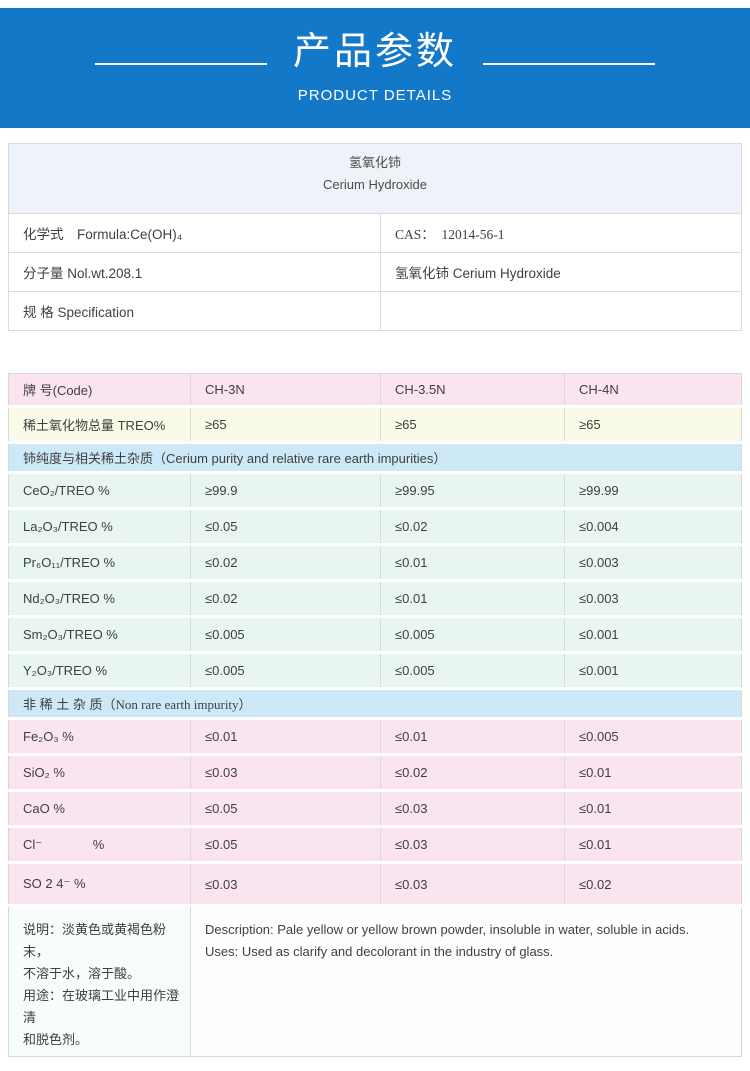 This screenshot has width=750, height=1071. What do you see at coordinates (285, 390) in the screenshot?
I see `spec-col-ch3n: CH-3N` at bounding box center [285, 390].